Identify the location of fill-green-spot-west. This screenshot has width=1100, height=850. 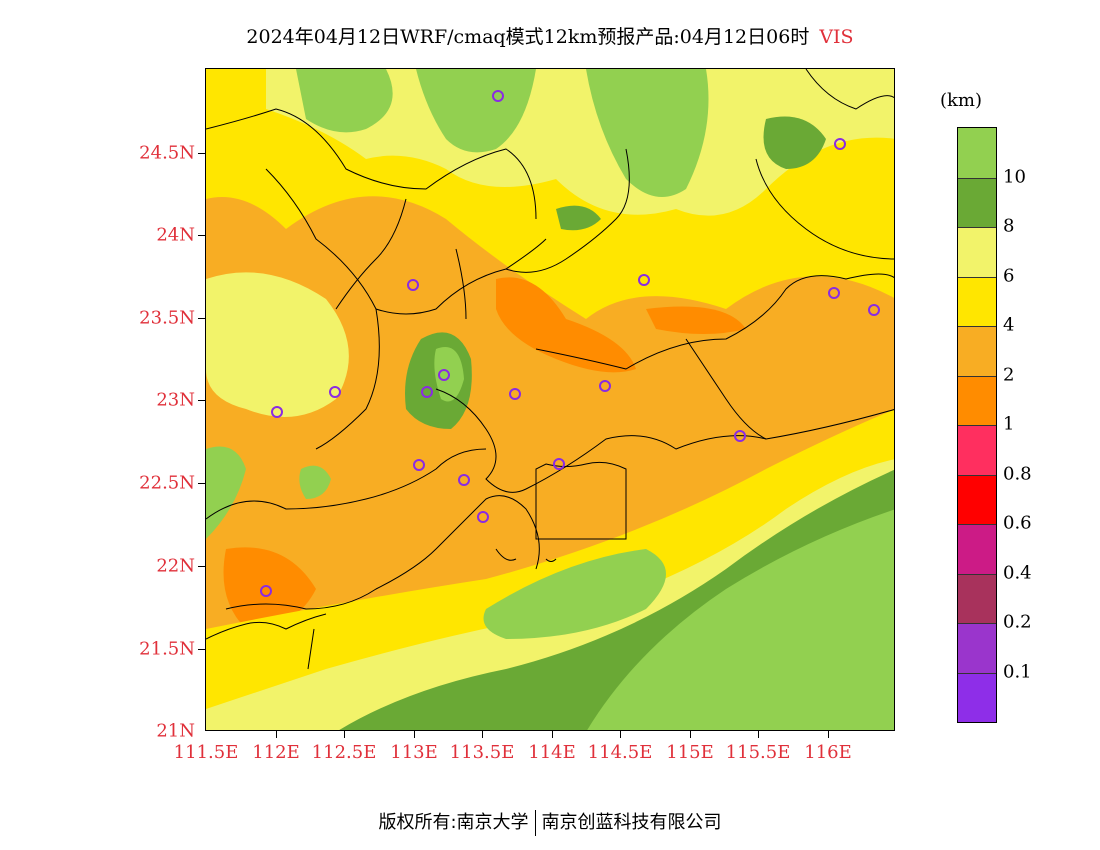
(315, 482).